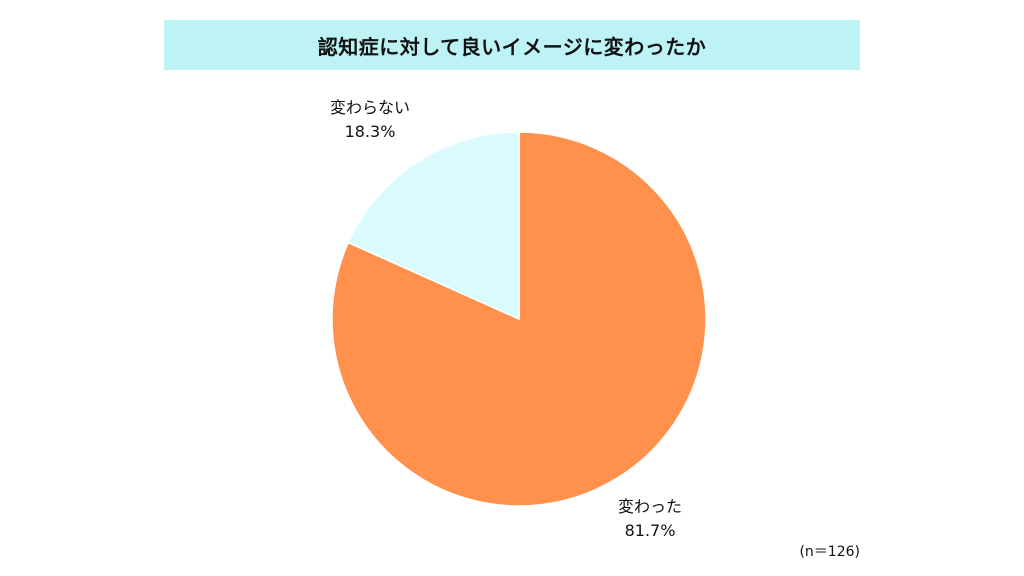 The height and width of the screenshot is (576, 1024). I want to click on pie-slice-unchanged, so click(433, 226).